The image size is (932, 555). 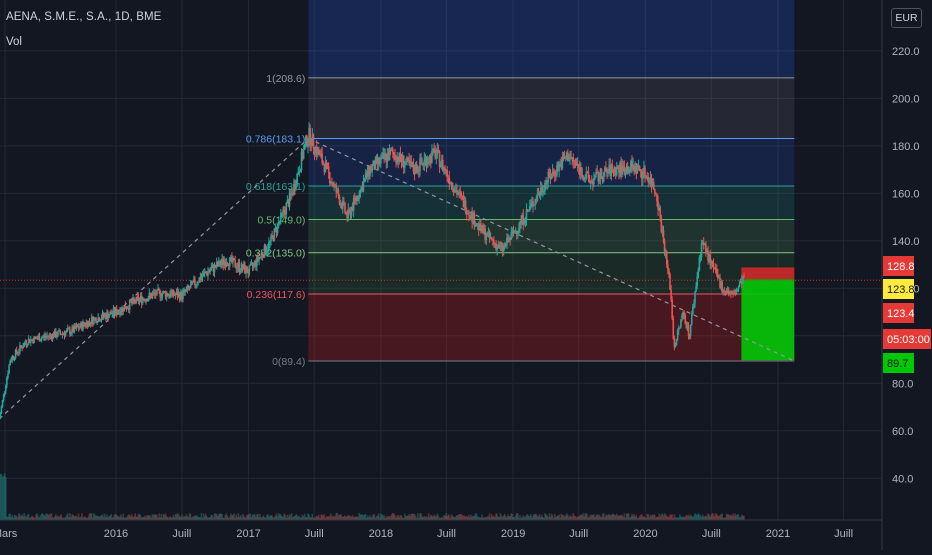 I want to click on y-tick-label: 80.0, so click(x=902, y=384).